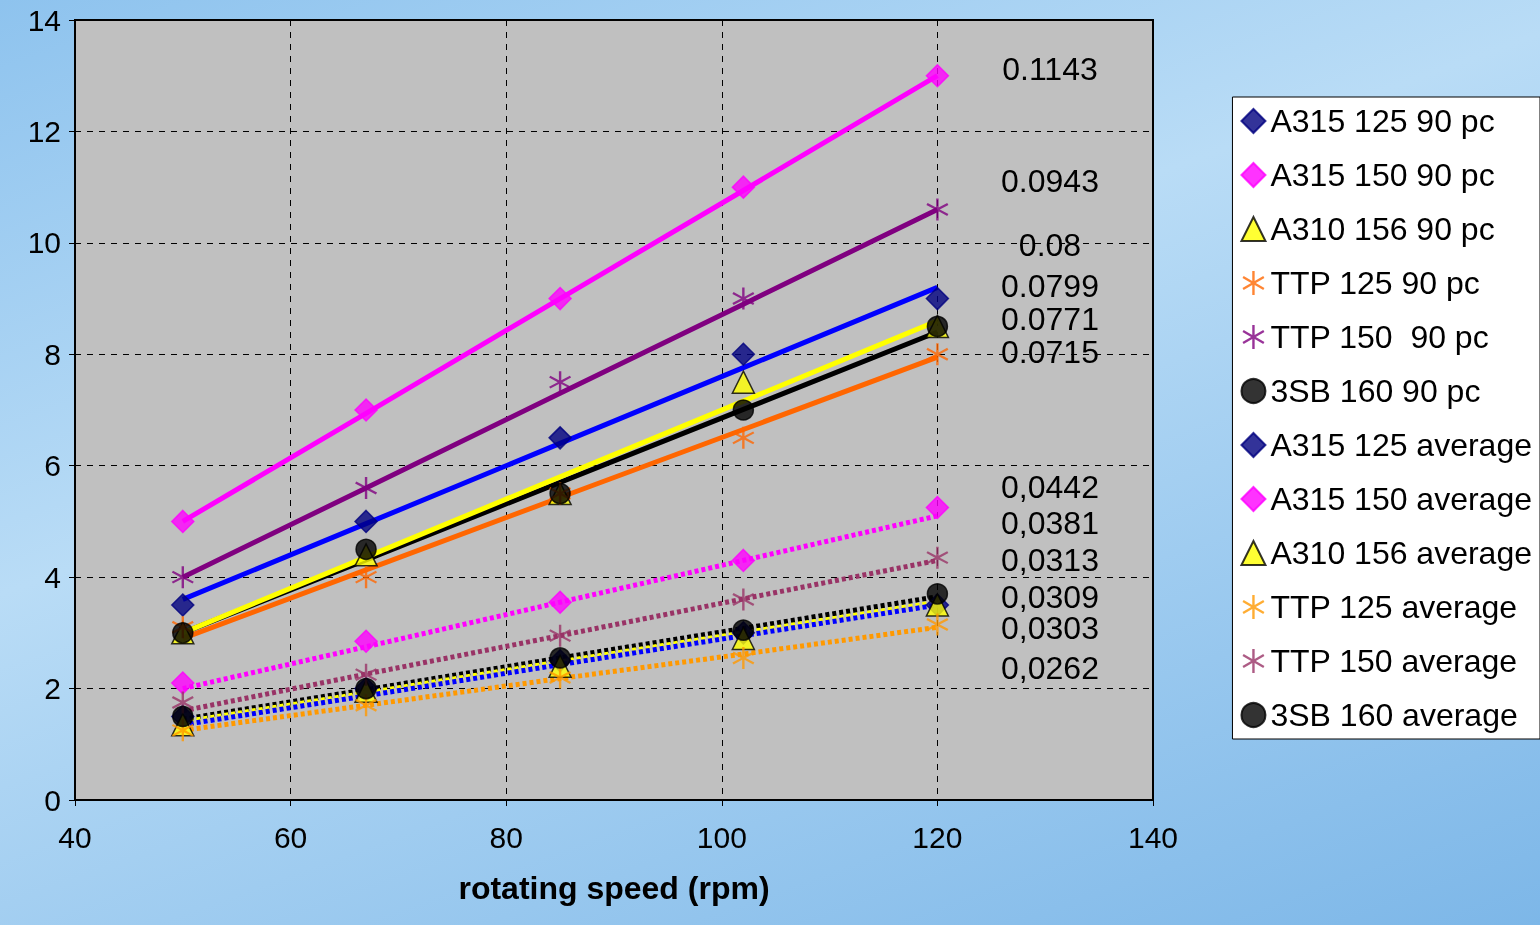 The width and height of the screenshot is (1540, 925). What do you see at coordinates (52, 800) in the screenshot?
I see `y-tick-label: 0` at bounding box center [52, 800].